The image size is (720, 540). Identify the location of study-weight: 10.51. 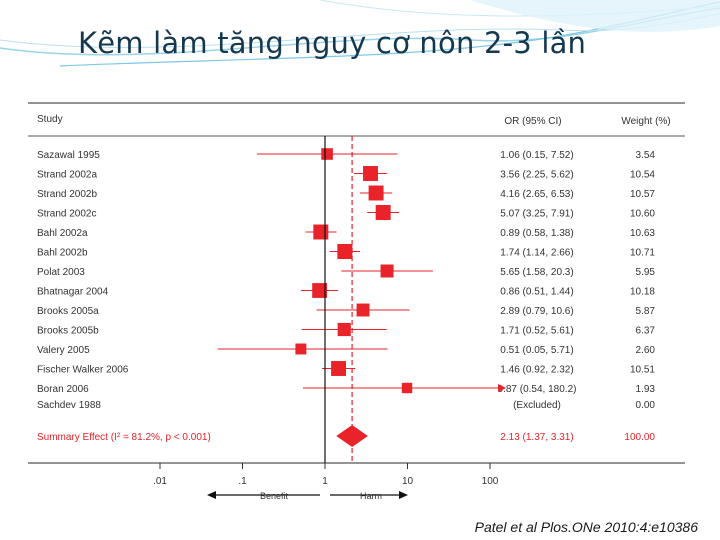
(642, 370).